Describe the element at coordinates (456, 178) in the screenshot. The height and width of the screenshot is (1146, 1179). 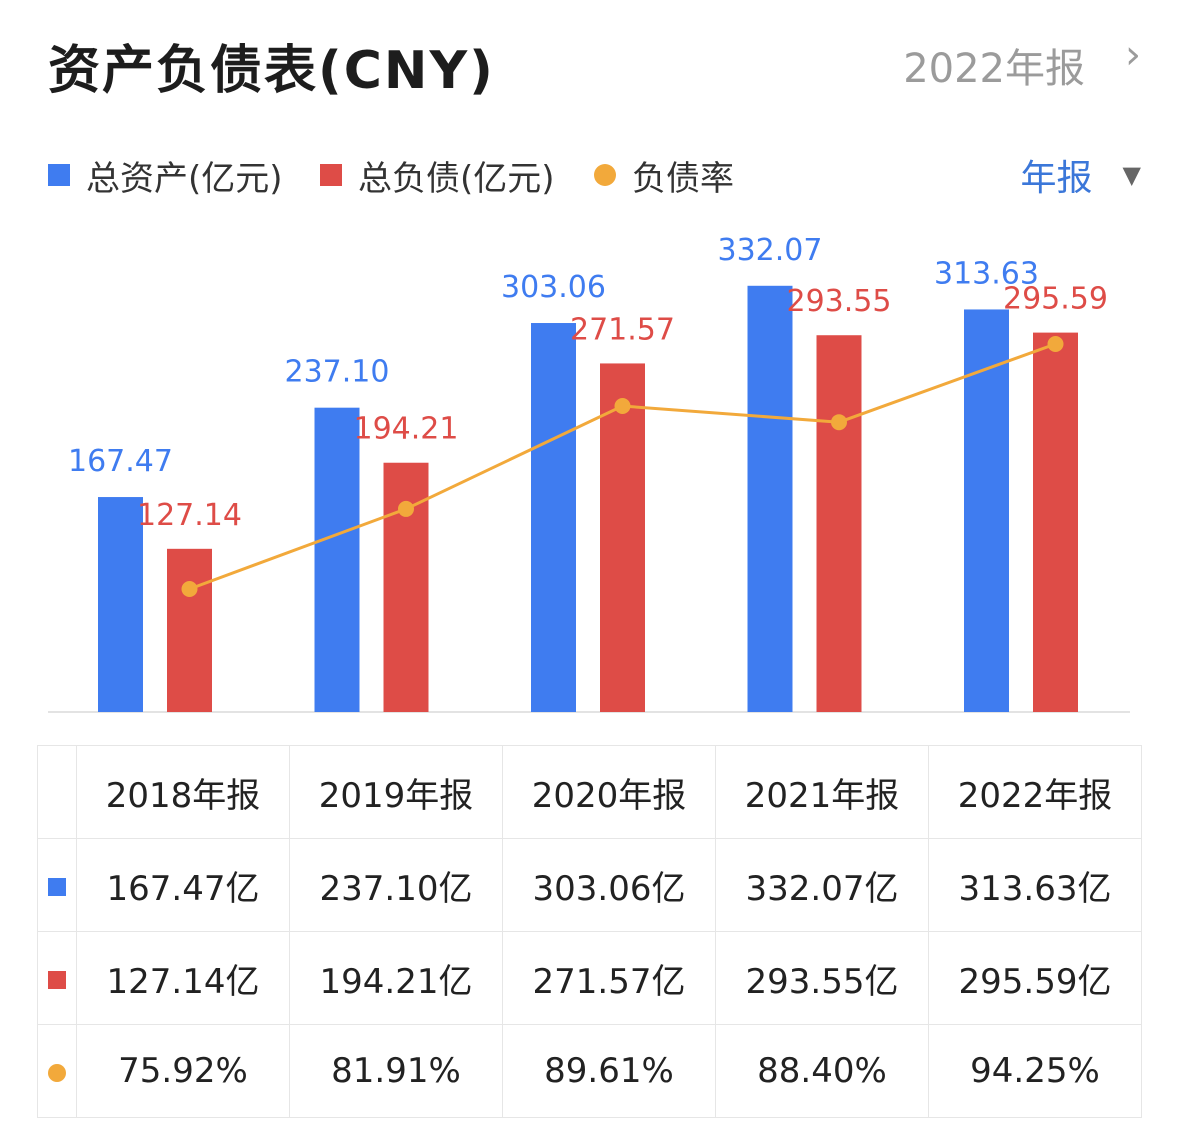
I see `legend-label: 总负债(亿元)` at that location.